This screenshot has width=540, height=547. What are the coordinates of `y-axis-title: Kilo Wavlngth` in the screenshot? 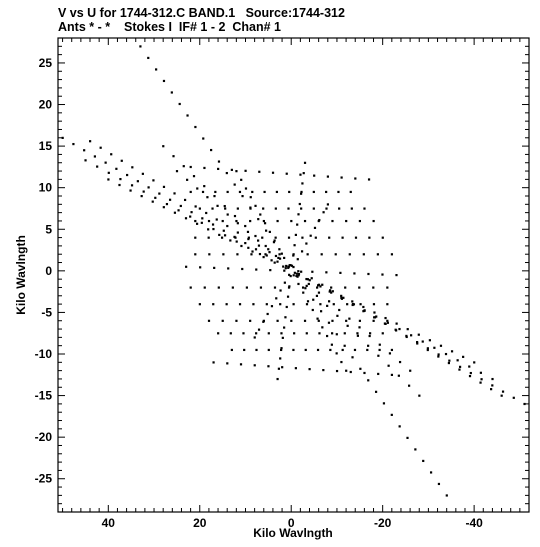 It's located at (21, 275).